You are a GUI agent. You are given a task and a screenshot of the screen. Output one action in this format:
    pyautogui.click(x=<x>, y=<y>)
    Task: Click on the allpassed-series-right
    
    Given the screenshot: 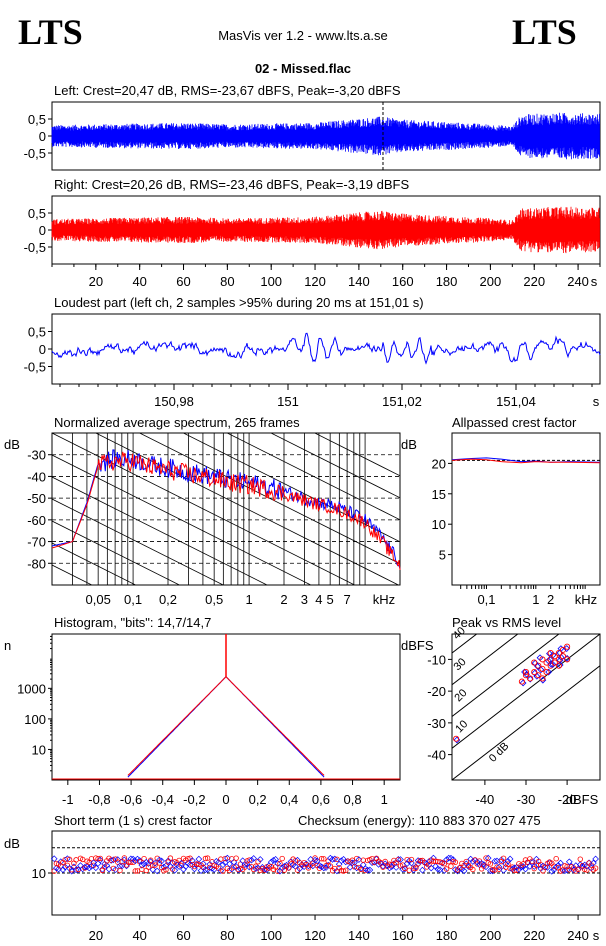 What is the action you would take?
    pyautogui.click(x=526, y=461)
    